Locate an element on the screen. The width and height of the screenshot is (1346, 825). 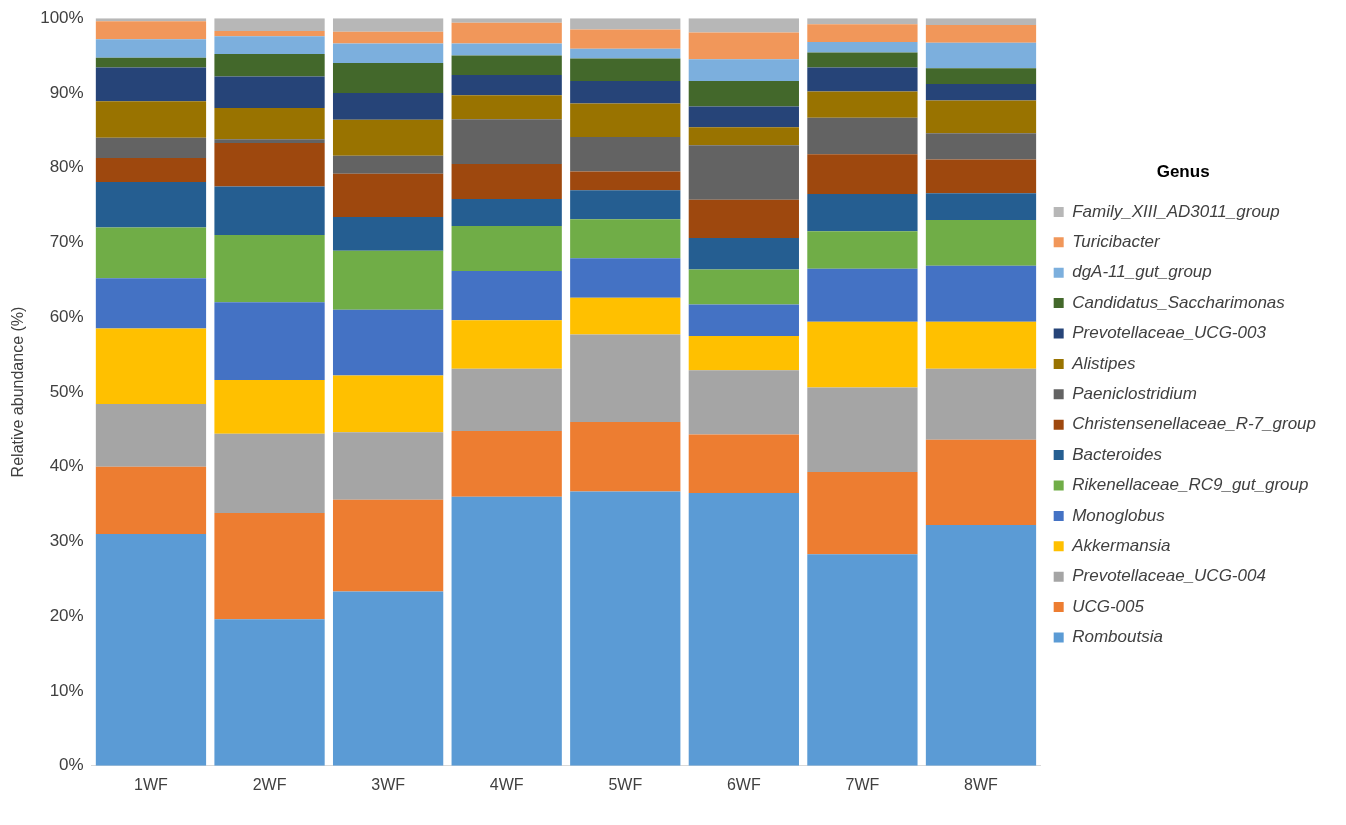
y-tick-label: 100% is located at coordinates (62, 17).